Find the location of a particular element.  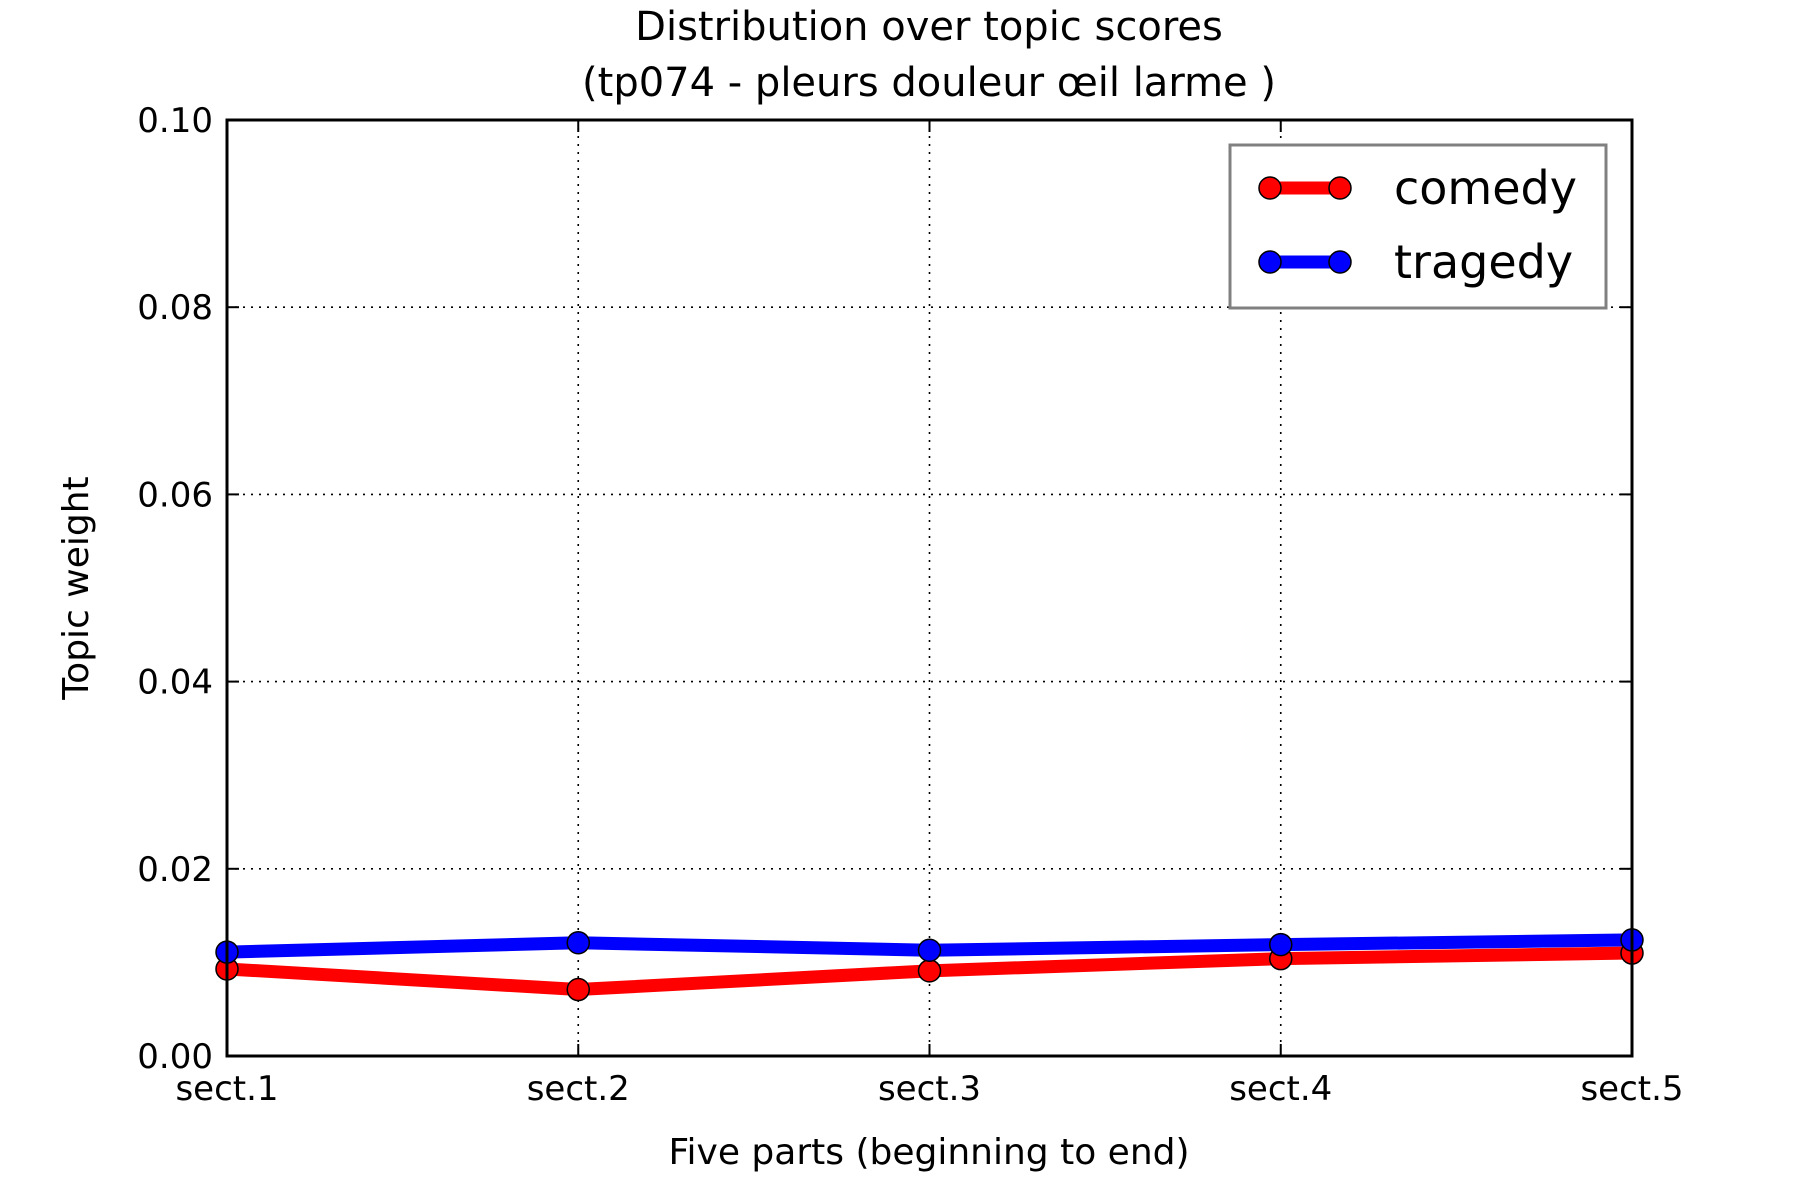

y-tick-label: 0.10 is located at coordinates (175, 121).